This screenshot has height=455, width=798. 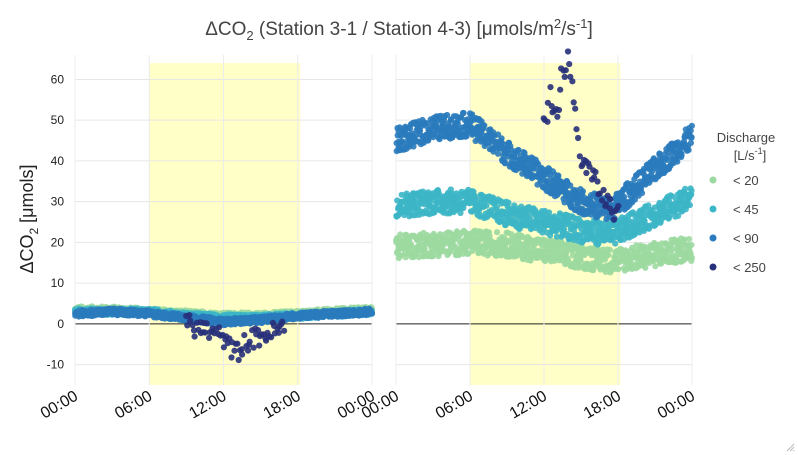 What do you see at coordinates (58, 79) in the screenshot?
I see `y-tick-label: 60` at bounding box center [58, 79].